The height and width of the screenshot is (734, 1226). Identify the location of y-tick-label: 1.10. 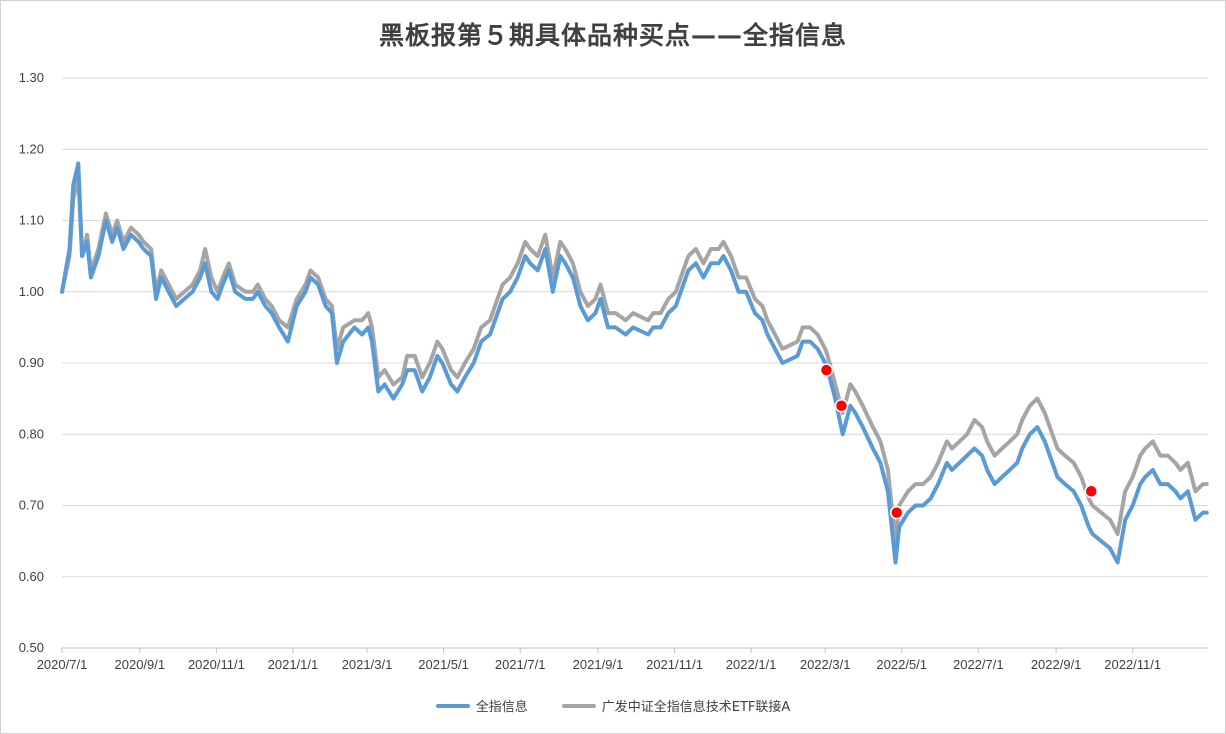
(31, 220).